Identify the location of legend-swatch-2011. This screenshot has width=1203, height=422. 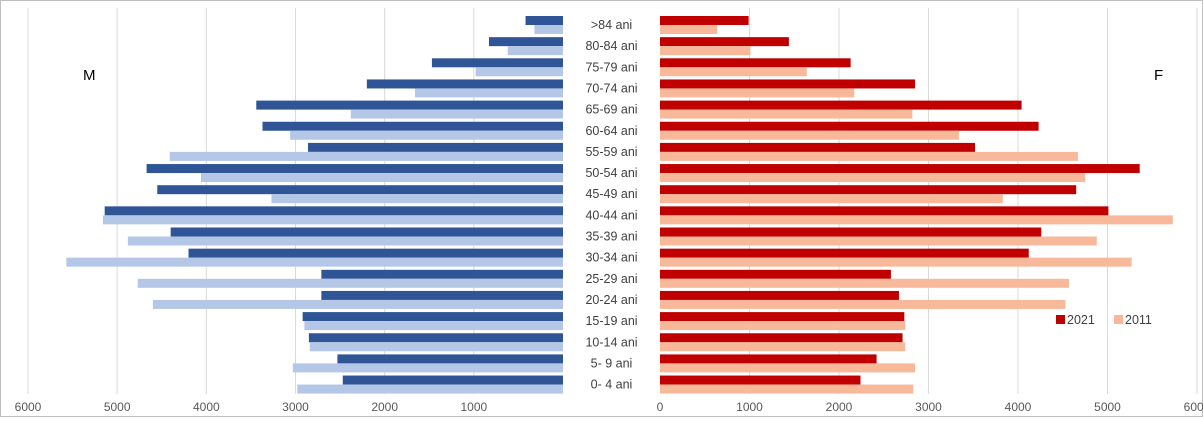
(1118, 319).